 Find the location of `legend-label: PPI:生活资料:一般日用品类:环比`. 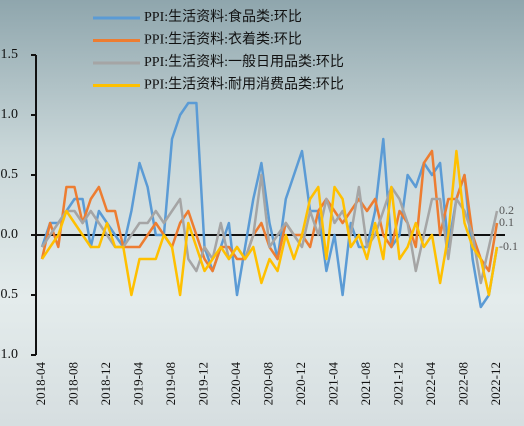

legend-label: PPI:生活资料:一般日用品类:环比 is located at coordinates (244, 62).